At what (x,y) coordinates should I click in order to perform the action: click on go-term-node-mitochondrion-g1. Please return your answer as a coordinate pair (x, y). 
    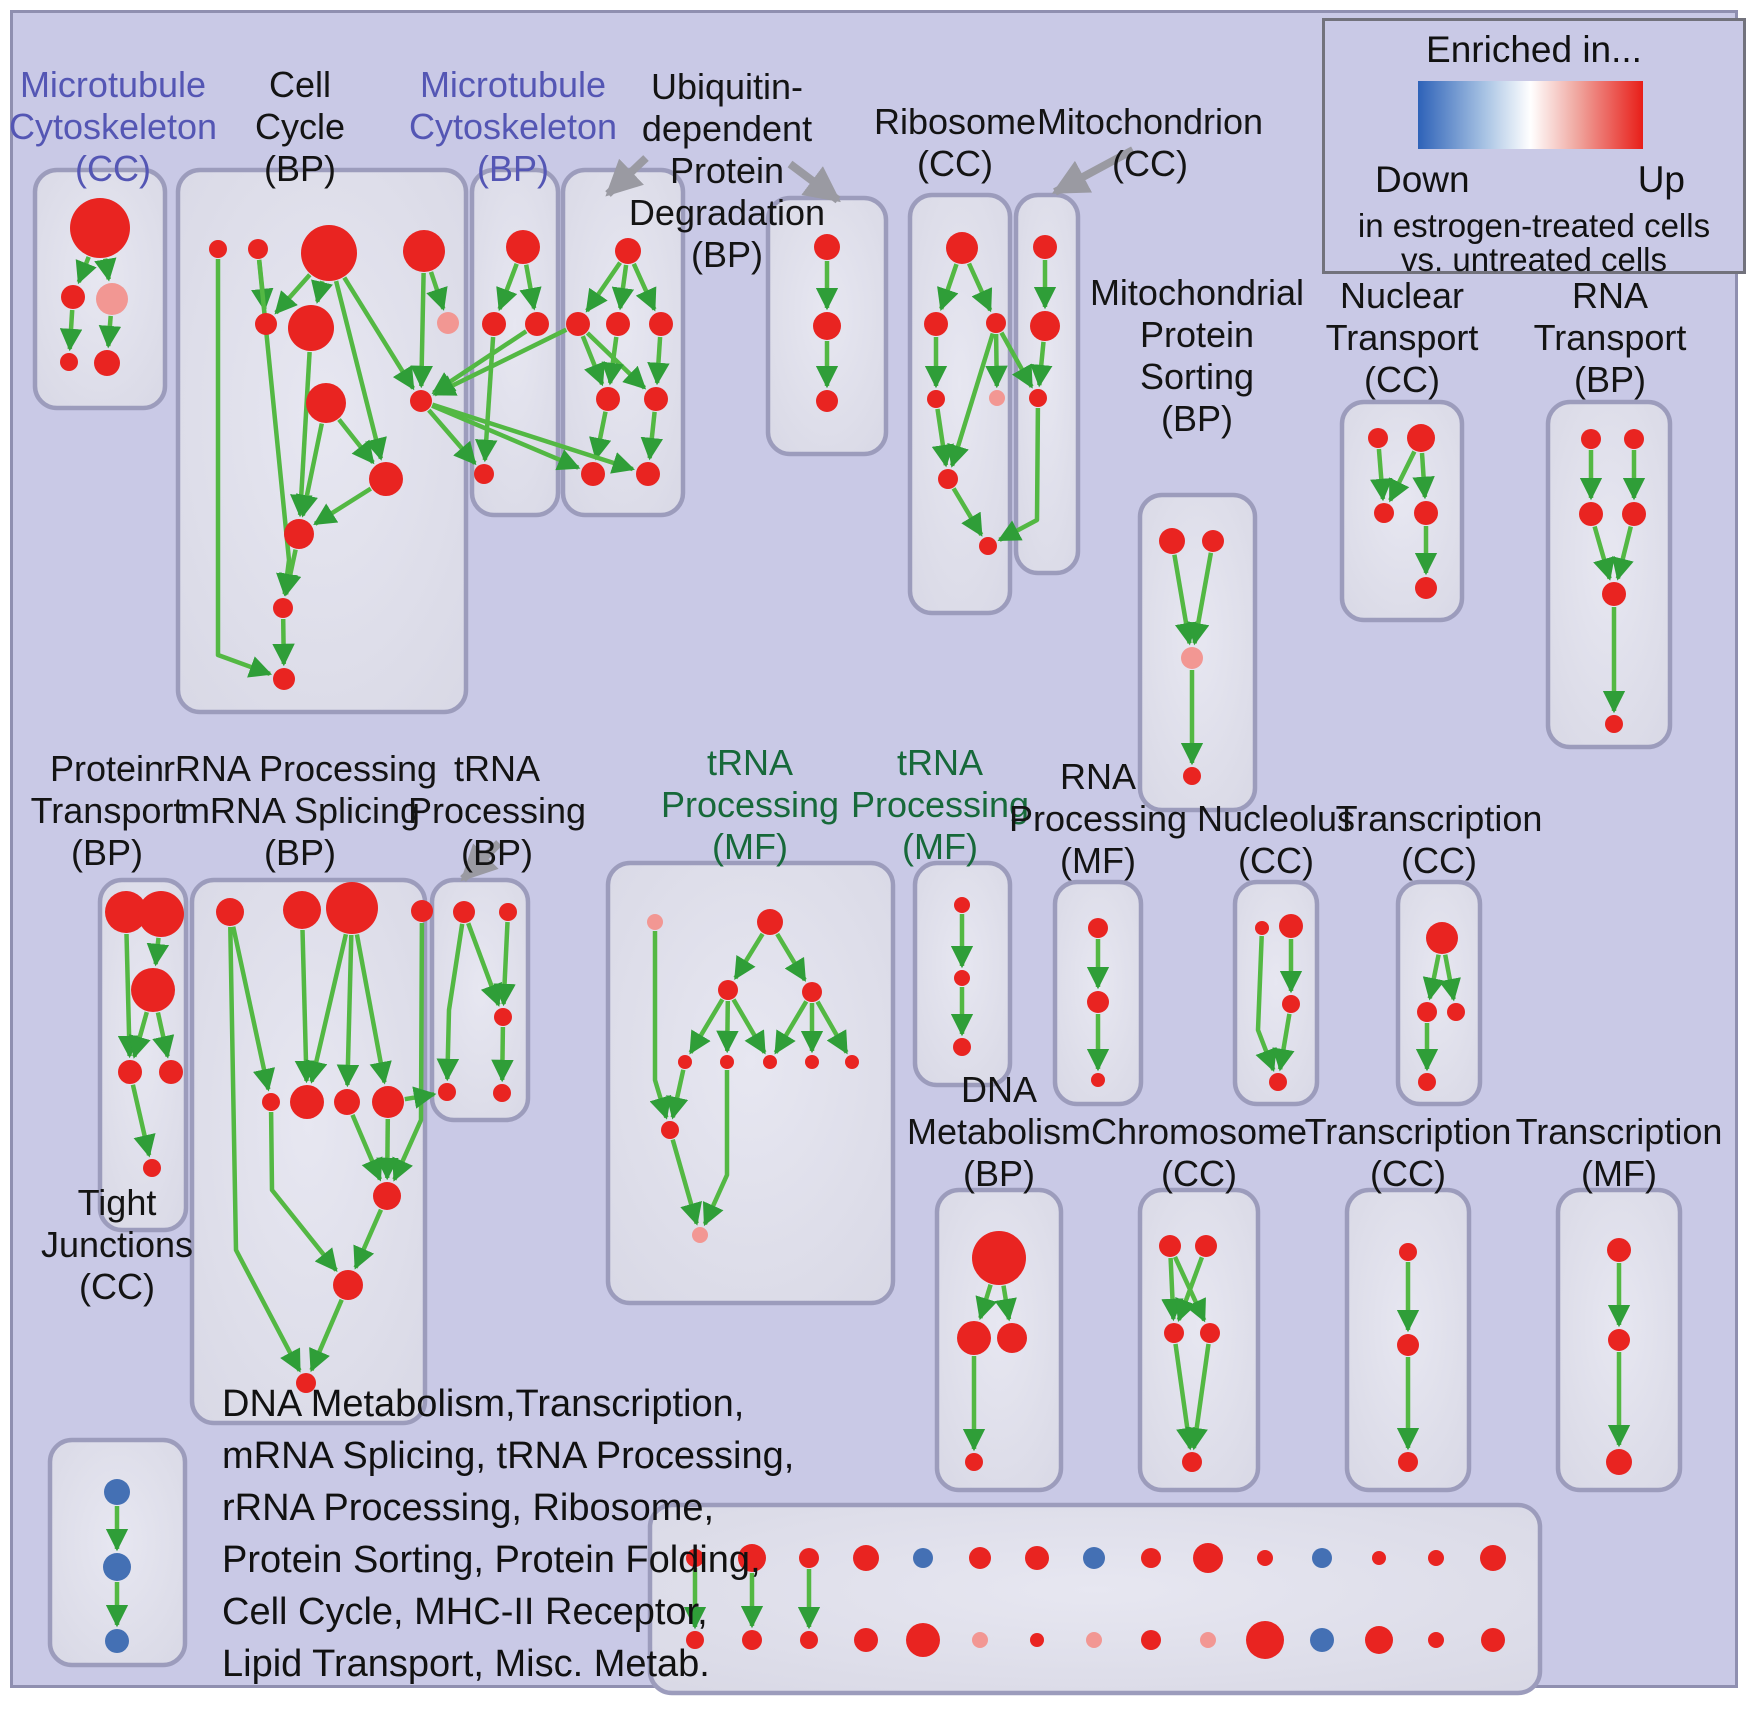
    Looking at the image, I should click on (1045, 247).